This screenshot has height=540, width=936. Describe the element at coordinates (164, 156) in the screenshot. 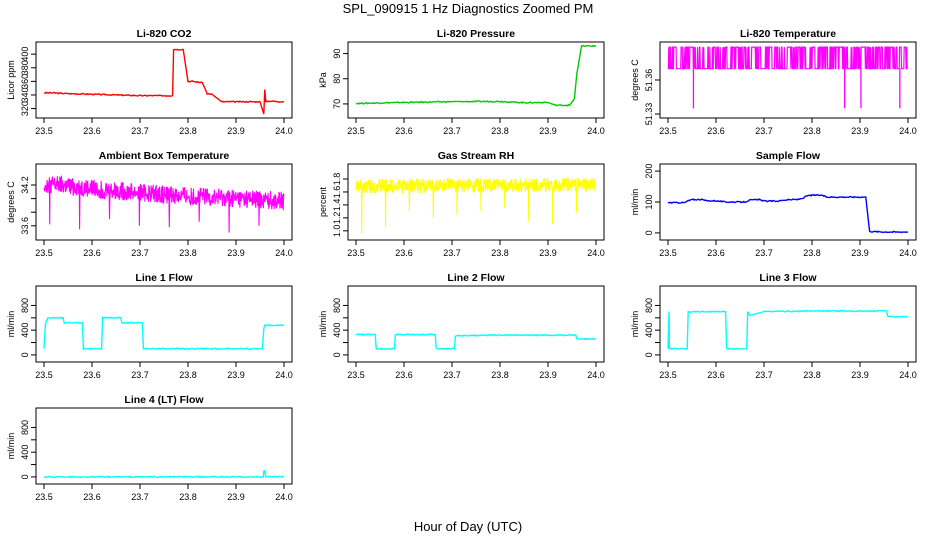

I see `panel-title: Ambient Box Temperature` at that location.